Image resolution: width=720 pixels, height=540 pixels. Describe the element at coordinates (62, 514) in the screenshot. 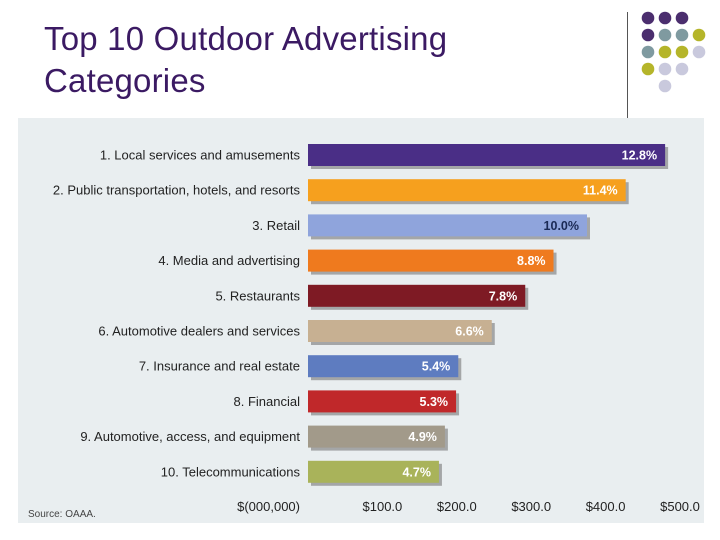

I see `source-note: Source: OAAA.` at that location.